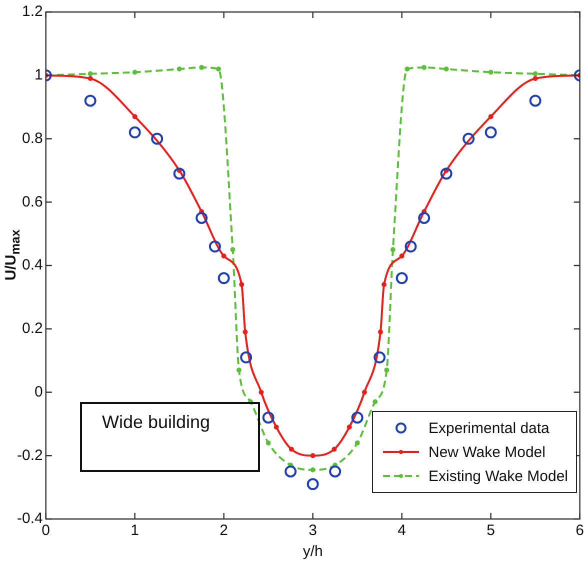  What do you see at coordinates (489, 428) in the screenshot?
I see `legend-label: Experimental data` at bounding box center [489, 428].